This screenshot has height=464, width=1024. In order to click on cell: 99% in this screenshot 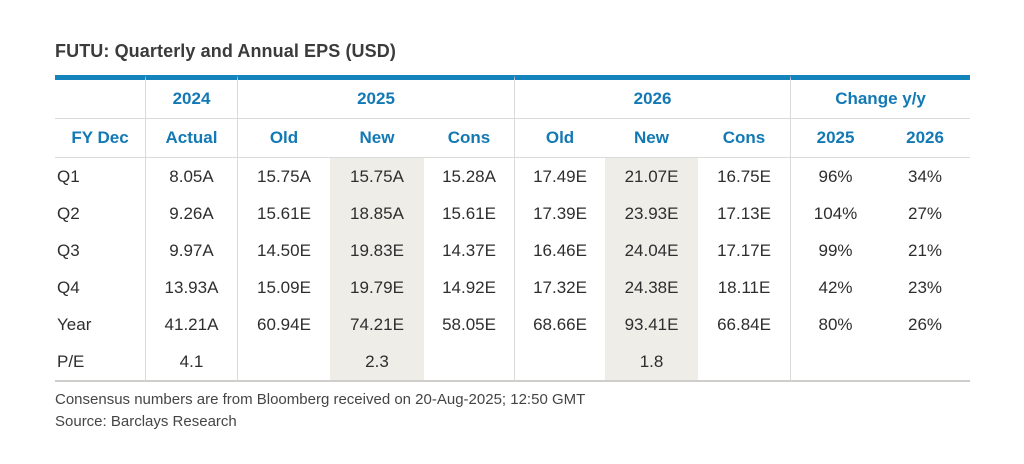, I will do `click(835, 250)`.